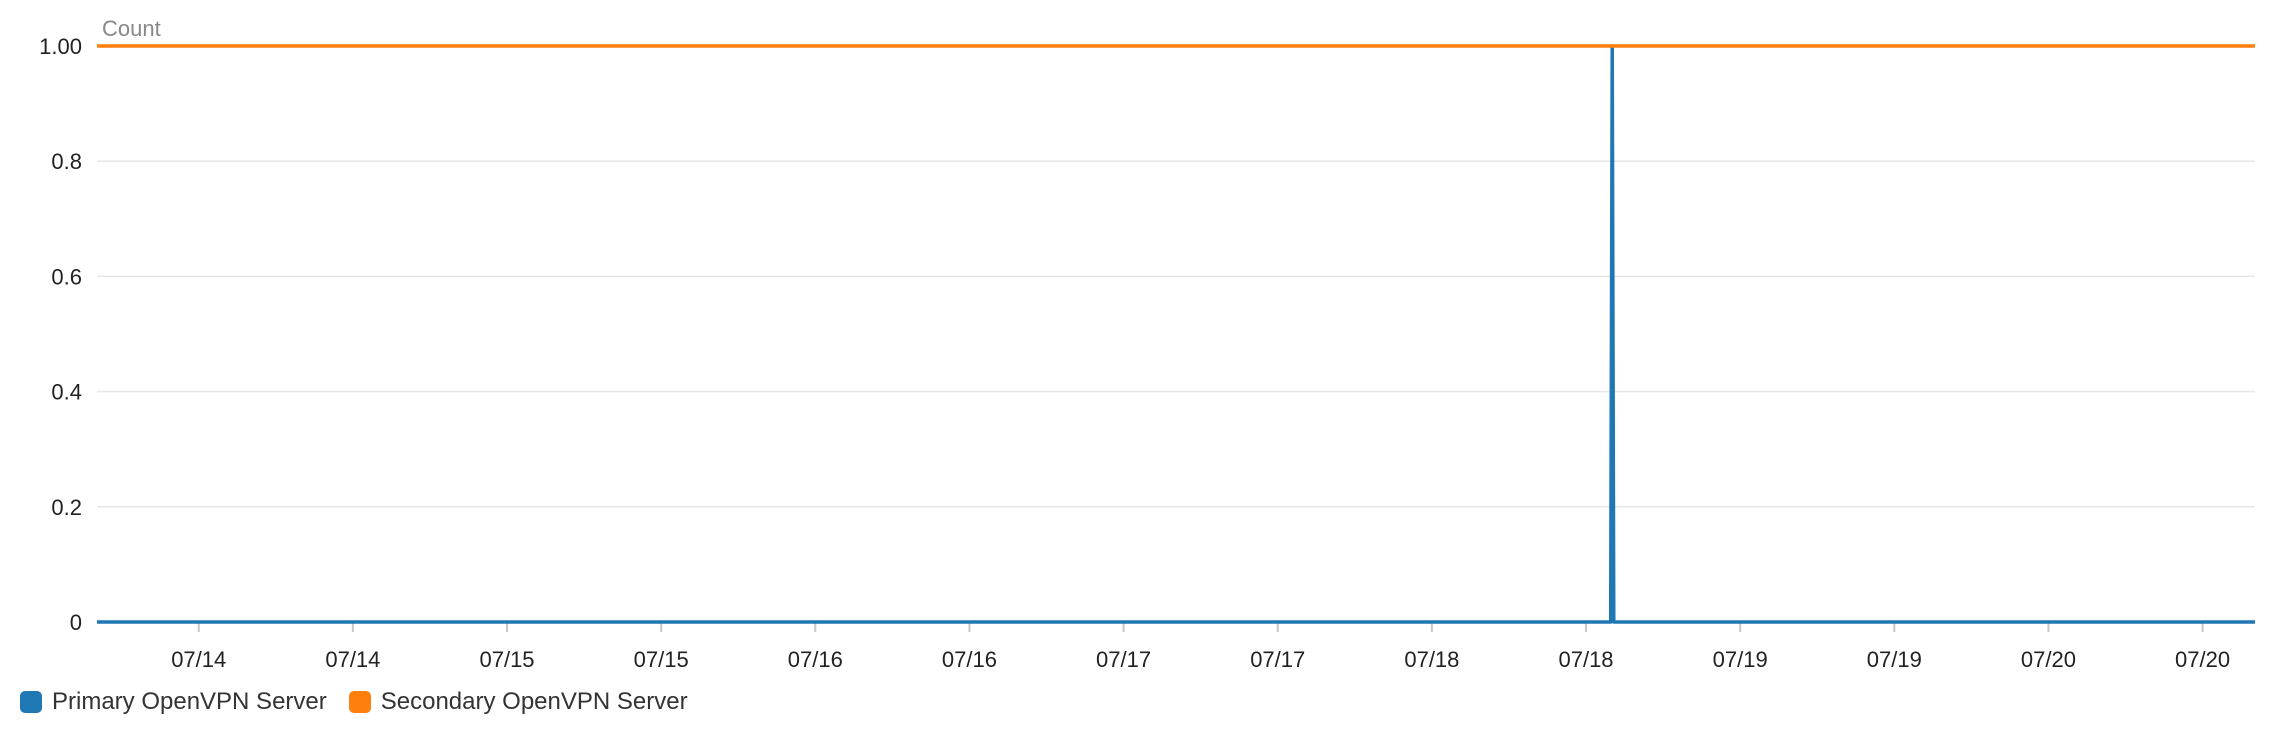 The height and width of the screenshot is (750, 2274). What do you see at coordinates (359, 702) in the screenshot?
I see `legend-swatch-secondary` at bounding box center [359, 702].